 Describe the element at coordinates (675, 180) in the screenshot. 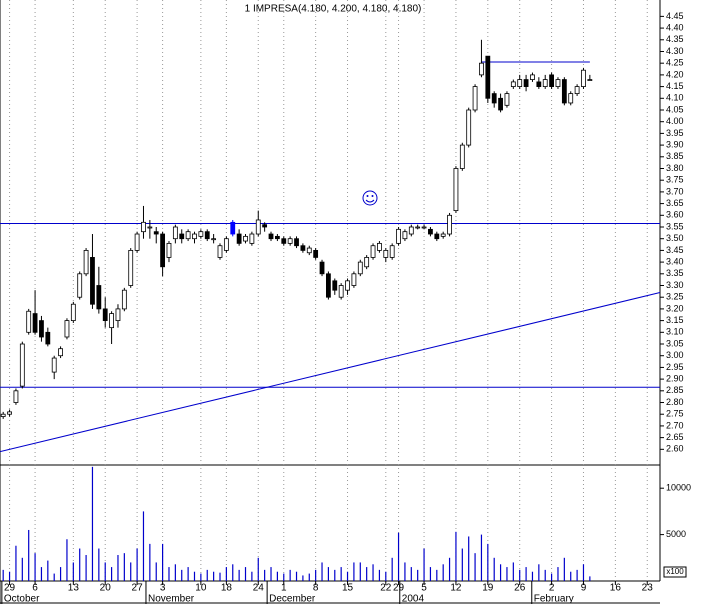

I see `y-tick-label: 3.75` at that location.